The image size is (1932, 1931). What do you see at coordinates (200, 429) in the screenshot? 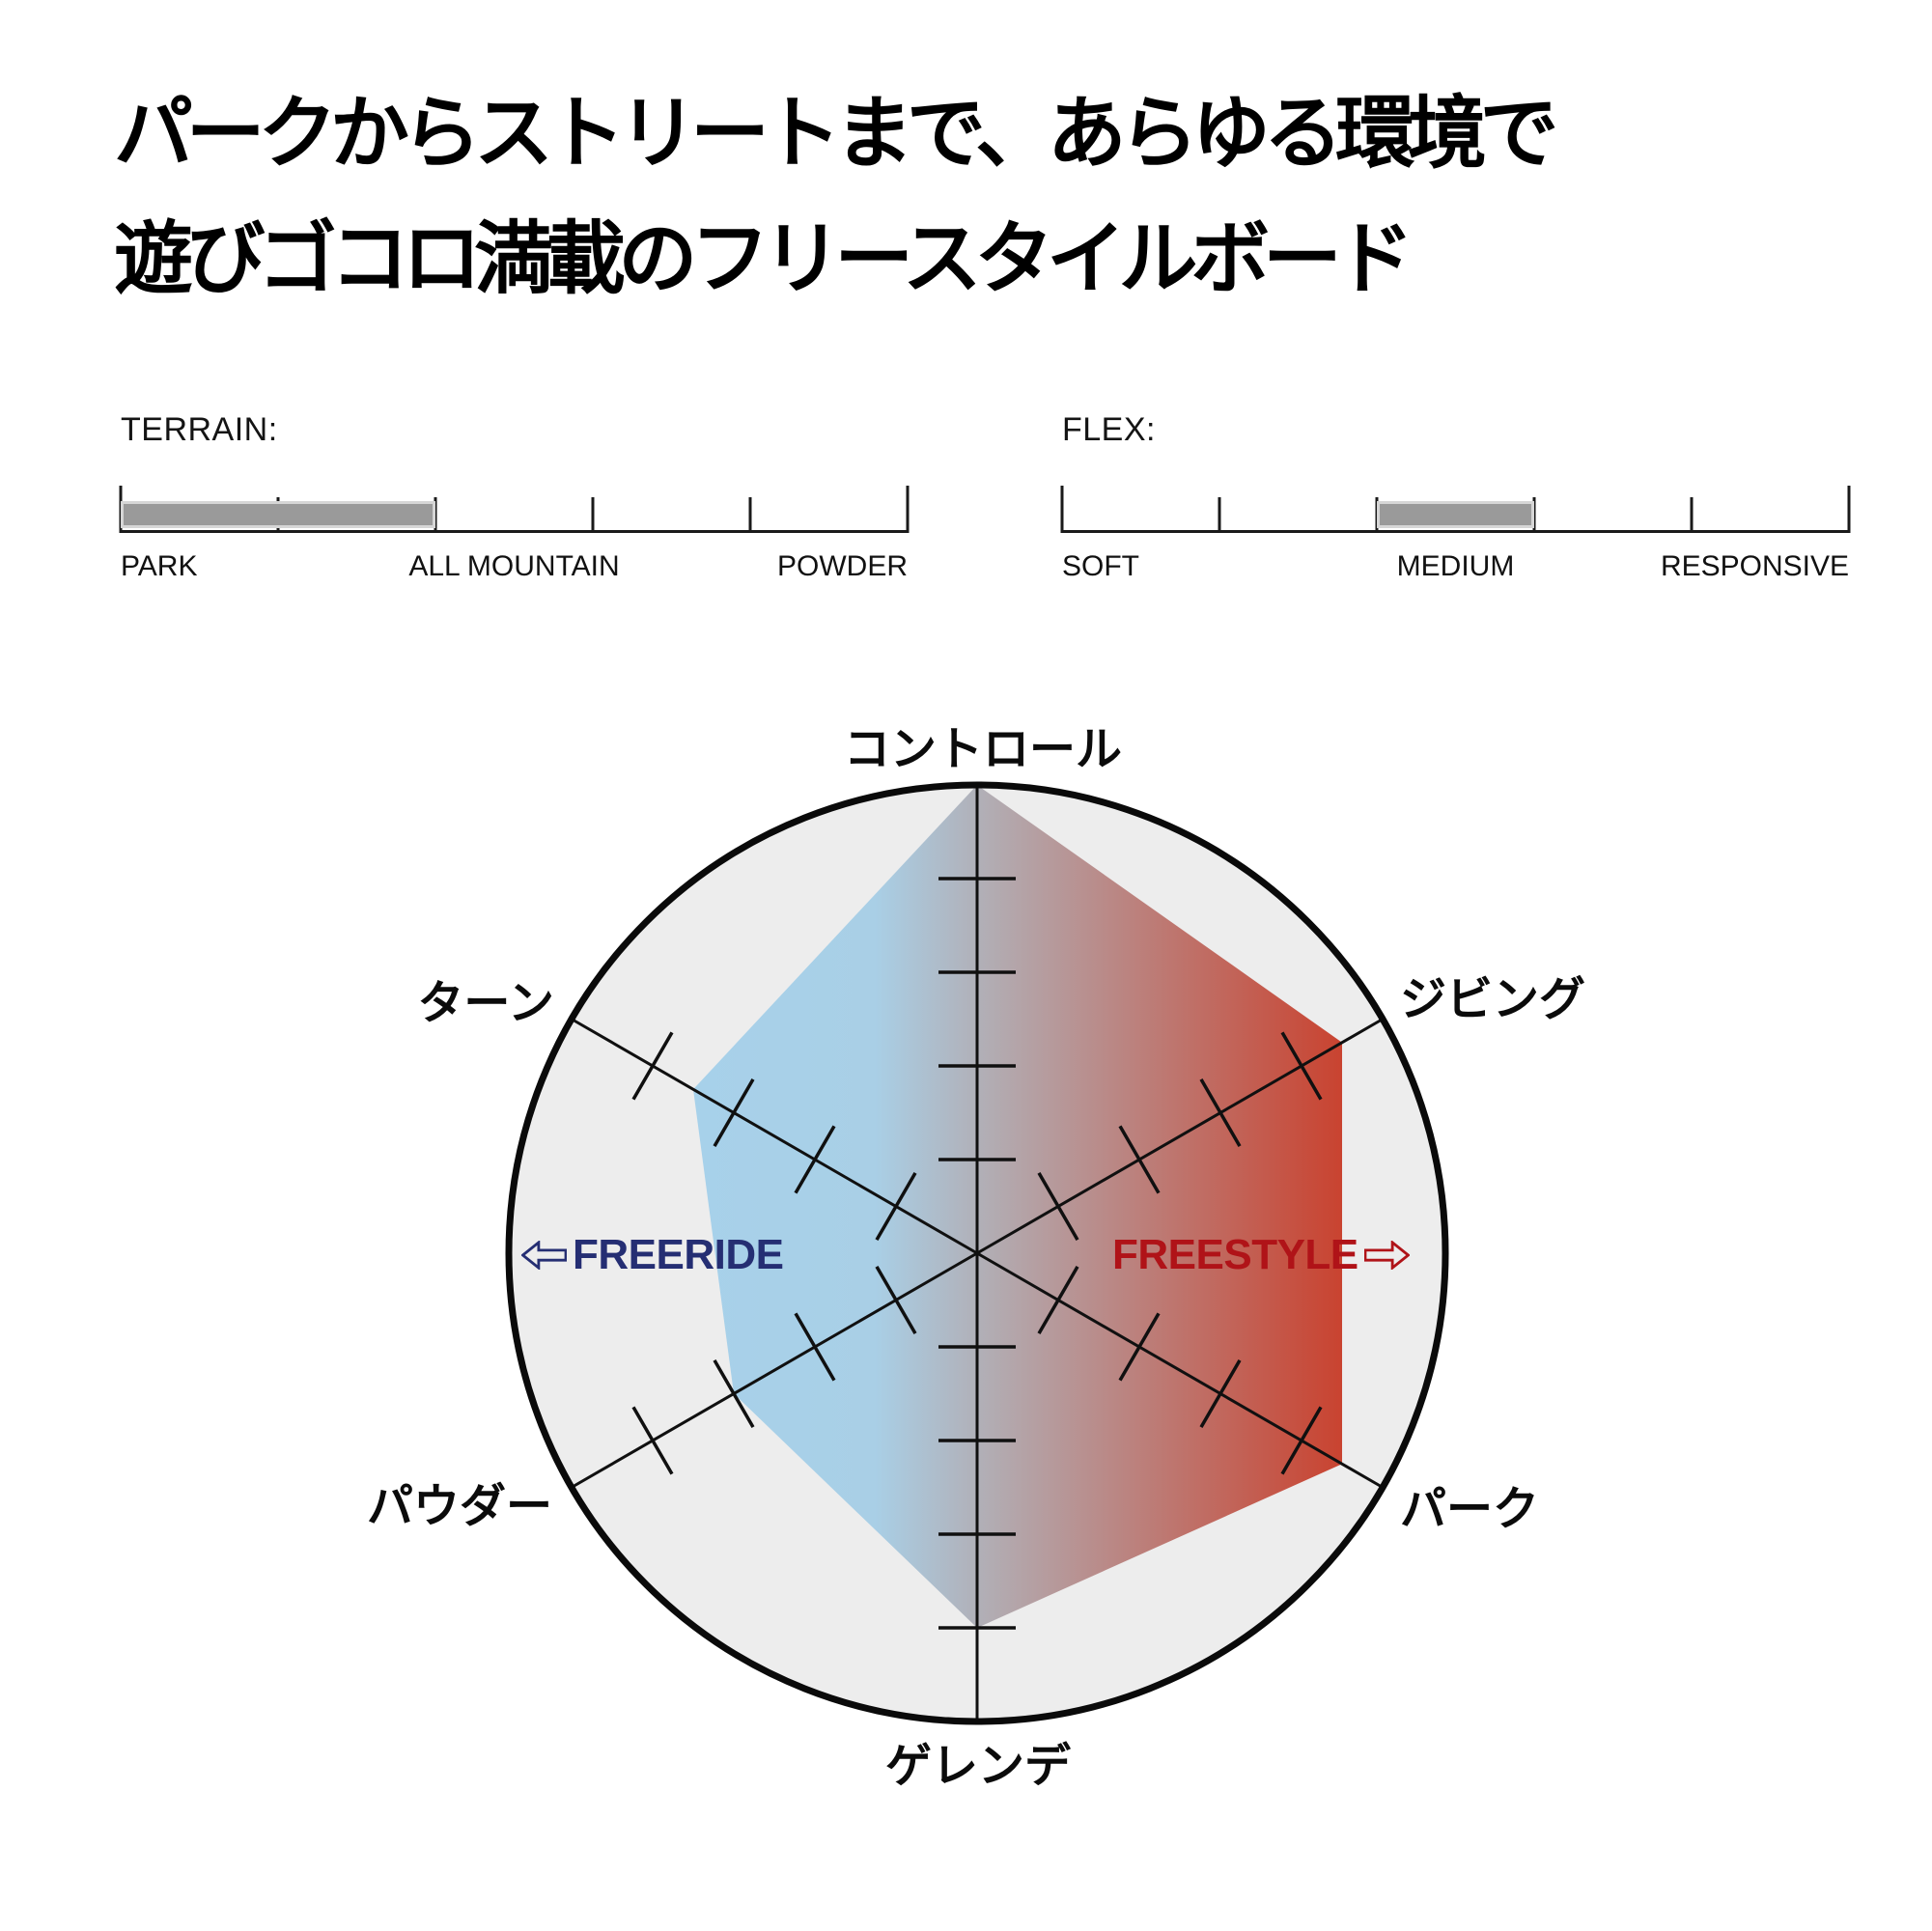
I see `terrain-section-label: TERRAIN:` at bounding box center [200, 429].